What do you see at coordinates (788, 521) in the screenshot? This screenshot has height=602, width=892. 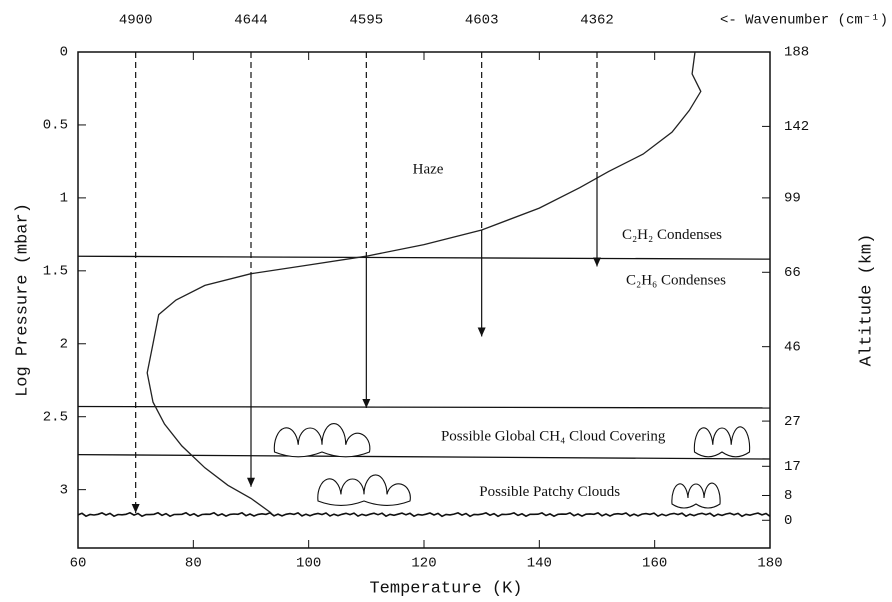 I see `y2-tick-label: 0` at bounding box center [788, 521].